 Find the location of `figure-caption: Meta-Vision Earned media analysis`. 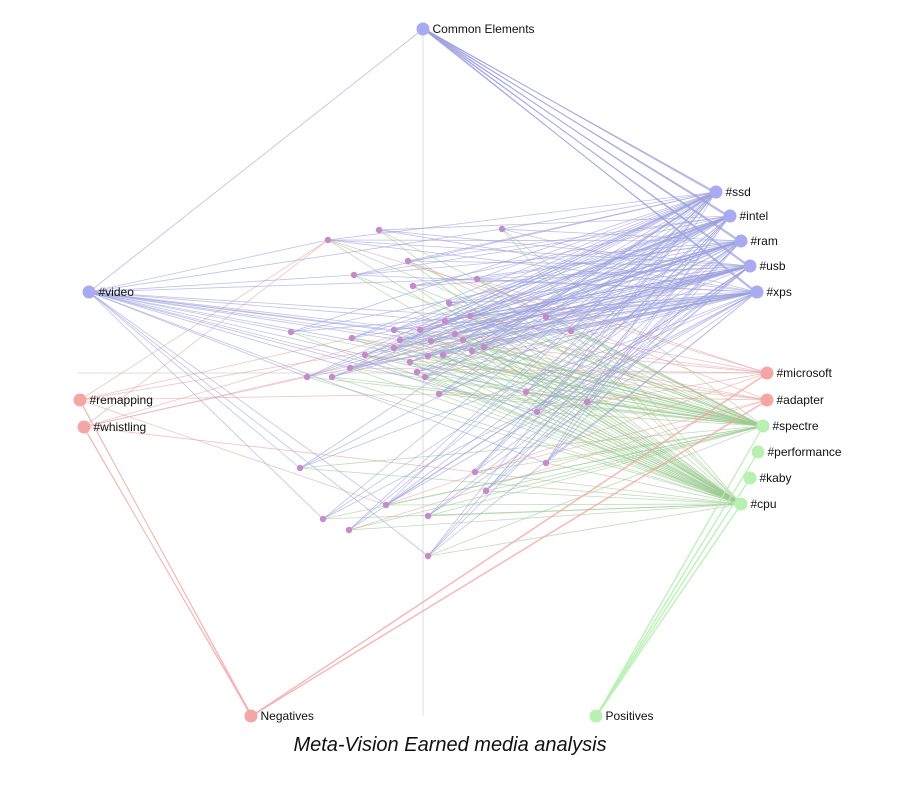

figure-caption: Meta-Vision Earned media analysis is located at coordinates (450, 745).